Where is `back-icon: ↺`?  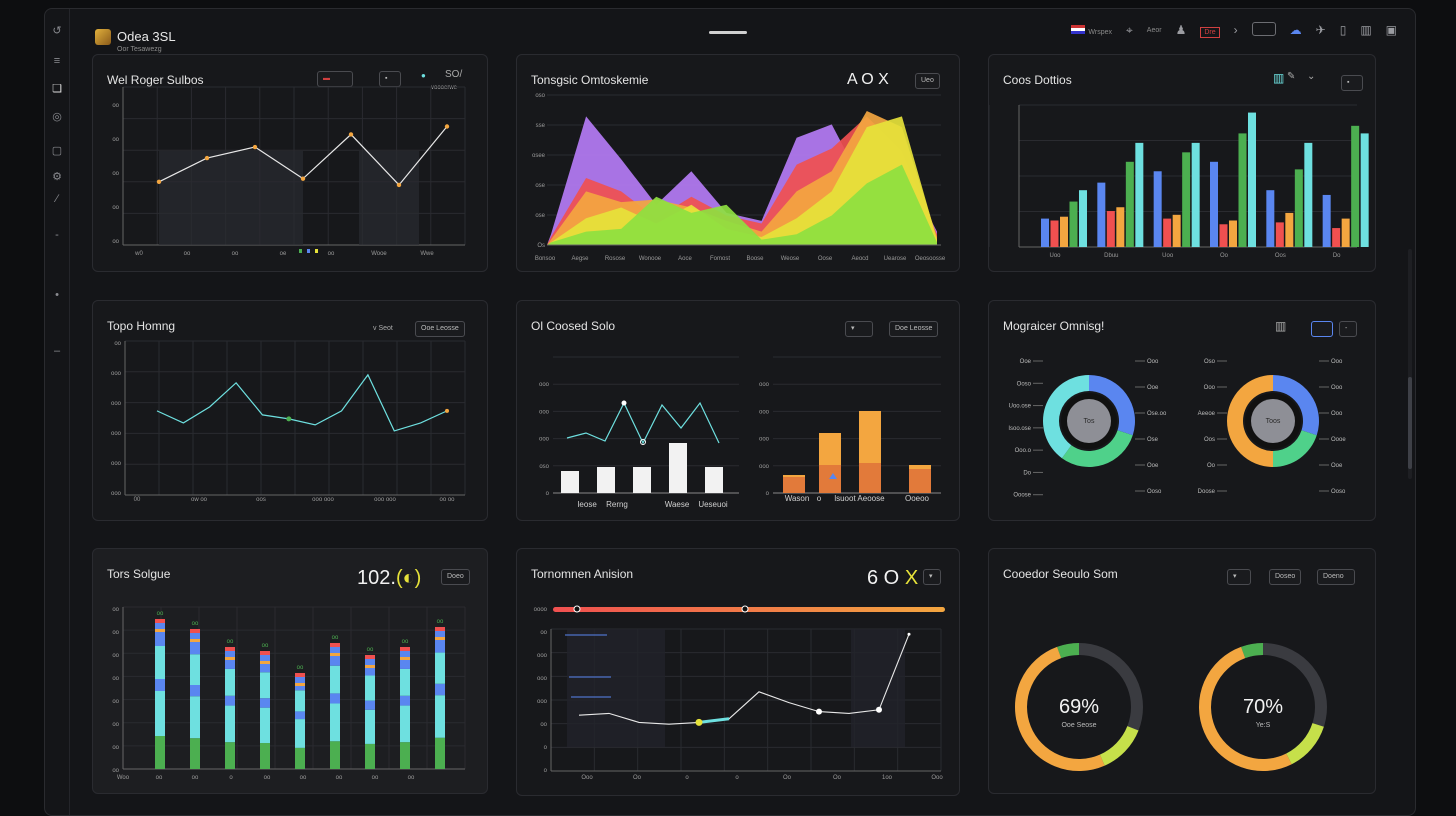 back-icon: ↺ is located at coordinates (57, 31).